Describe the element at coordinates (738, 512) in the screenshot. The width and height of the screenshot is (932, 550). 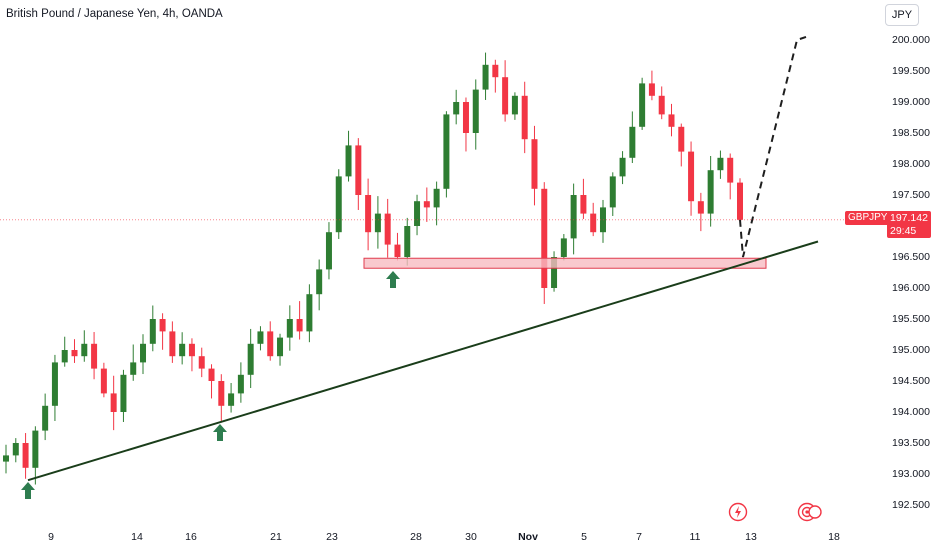
I see `flash-icon` at that location.